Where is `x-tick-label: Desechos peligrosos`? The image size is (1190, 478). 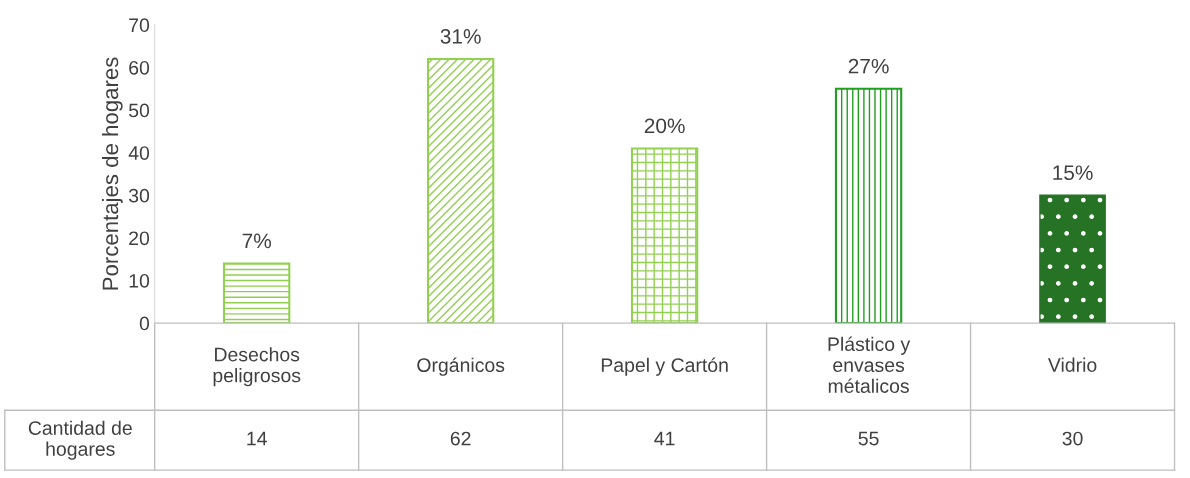
x-tick-label: Desechos peligrosos is located at coordinates (257, 367).